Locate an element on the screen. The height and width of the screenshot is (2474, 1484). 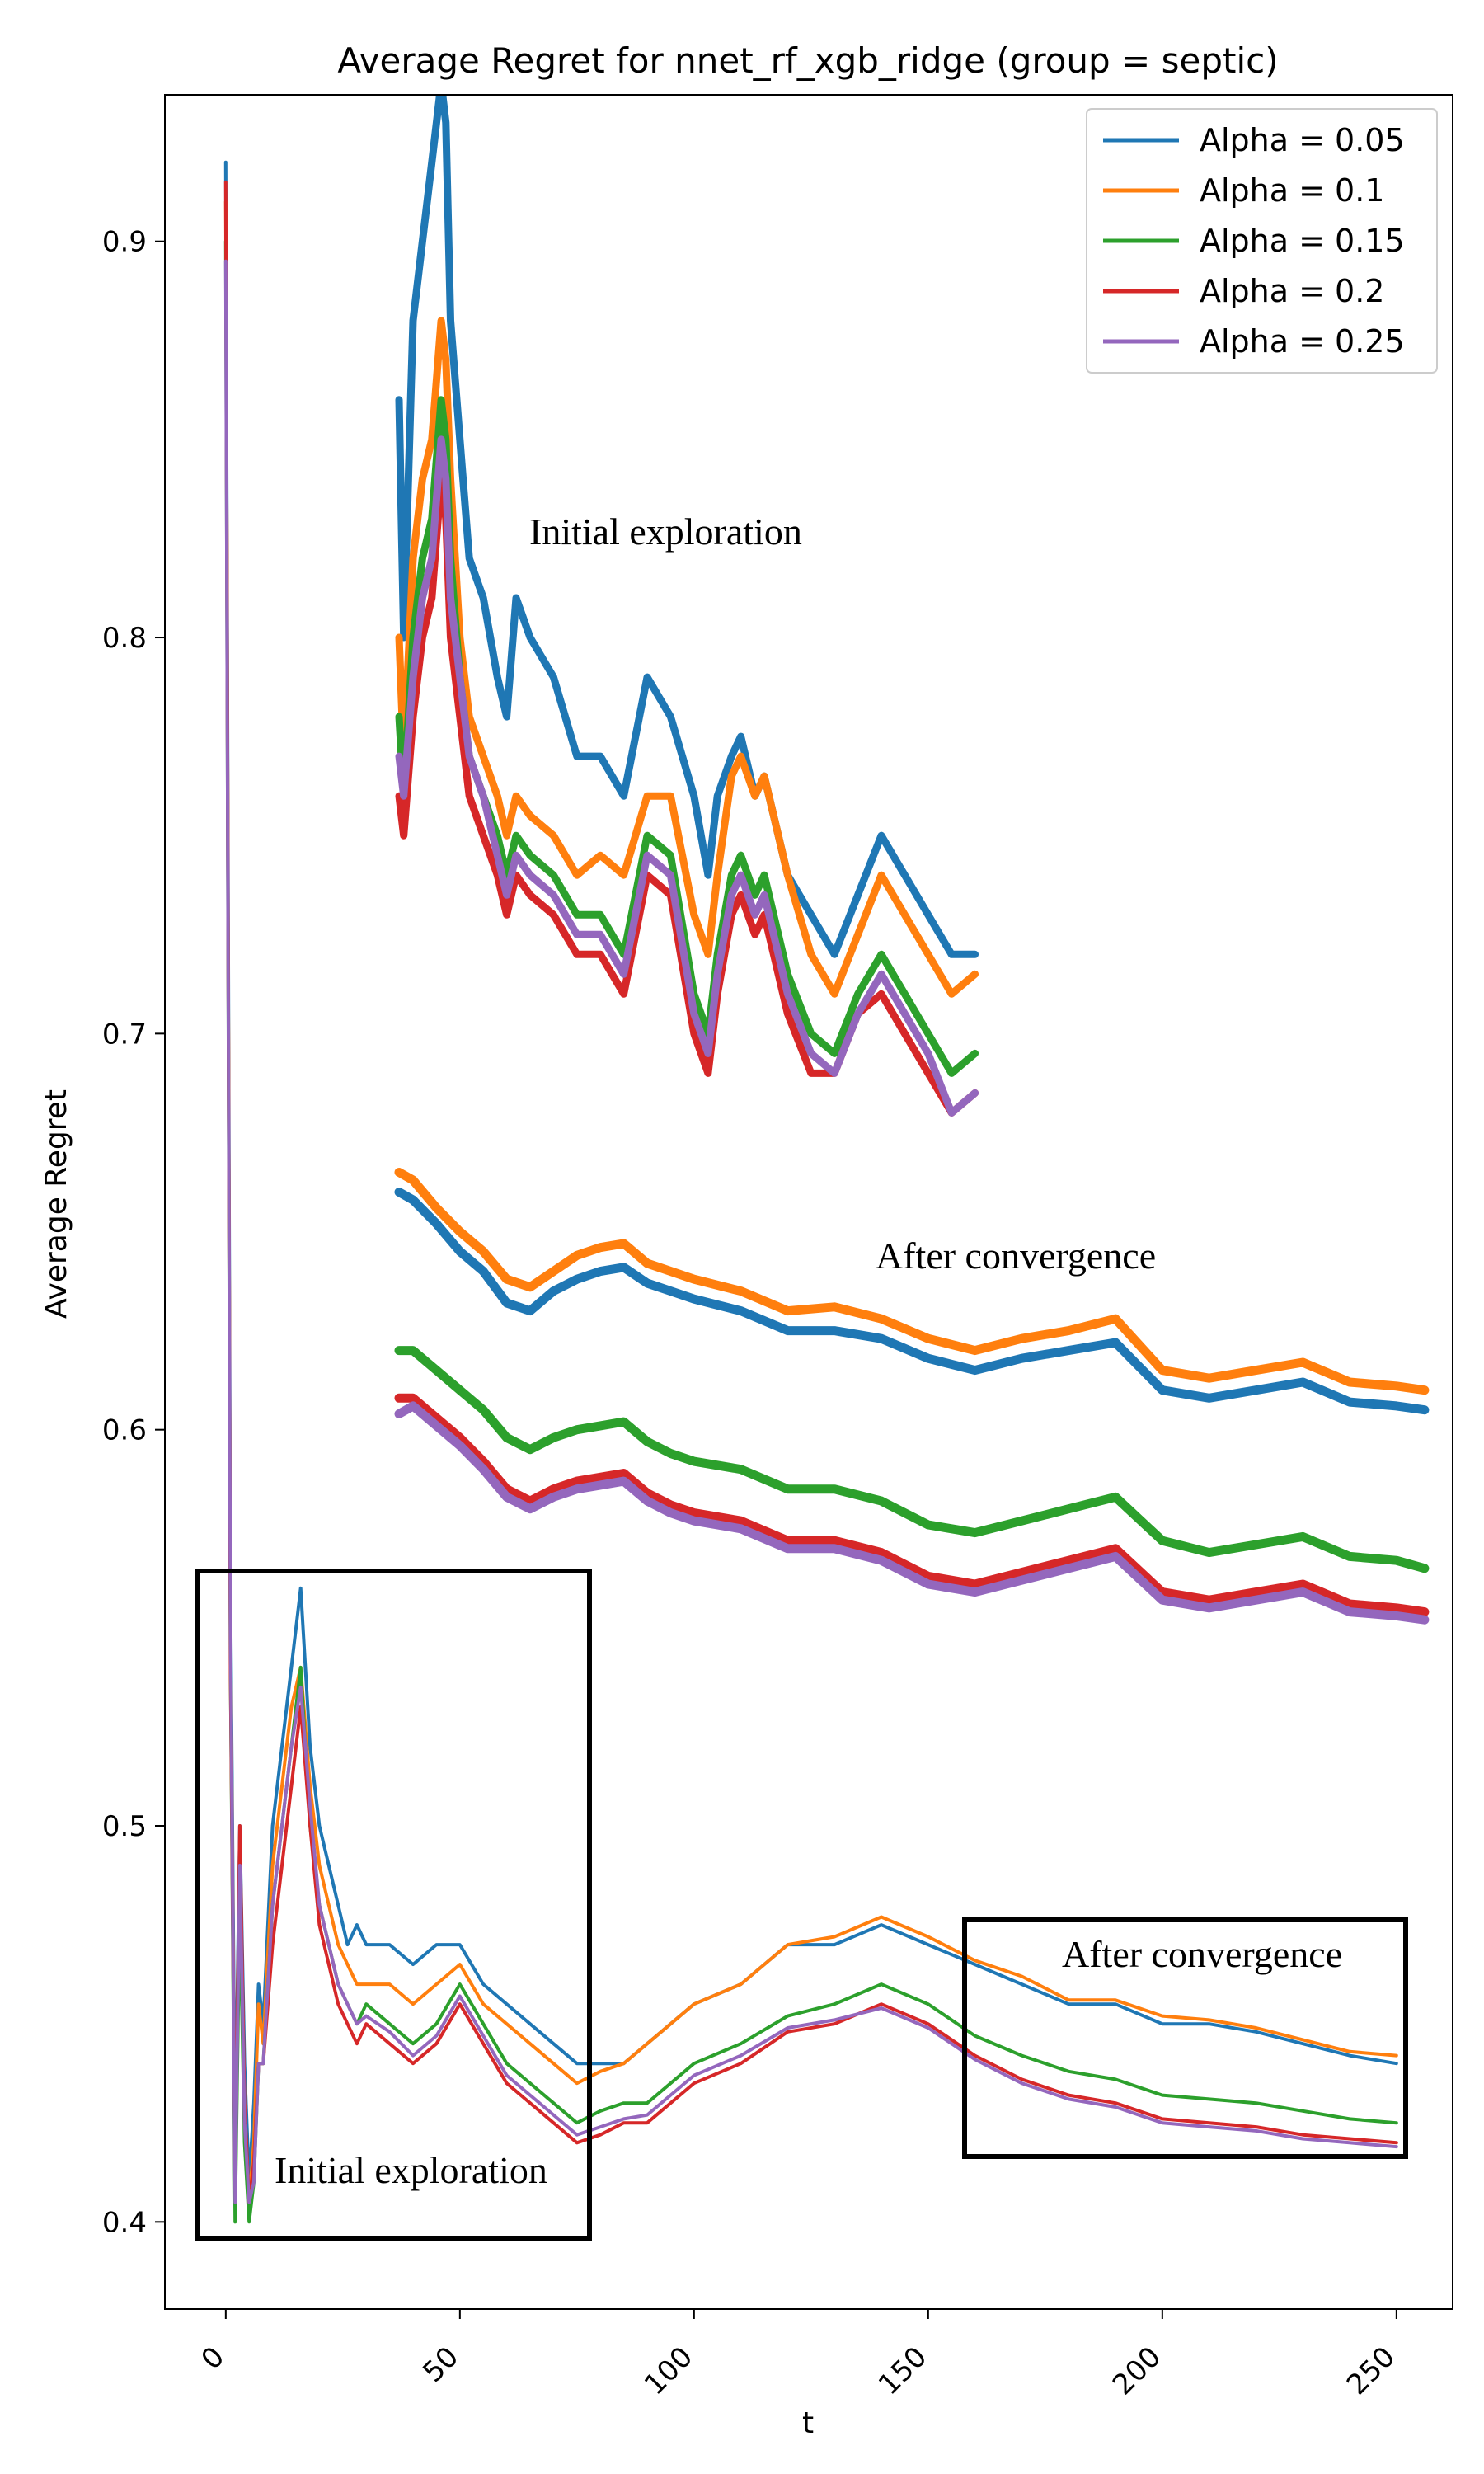
y-tick-label: 0.6 is located at coordinates (124, 1430).